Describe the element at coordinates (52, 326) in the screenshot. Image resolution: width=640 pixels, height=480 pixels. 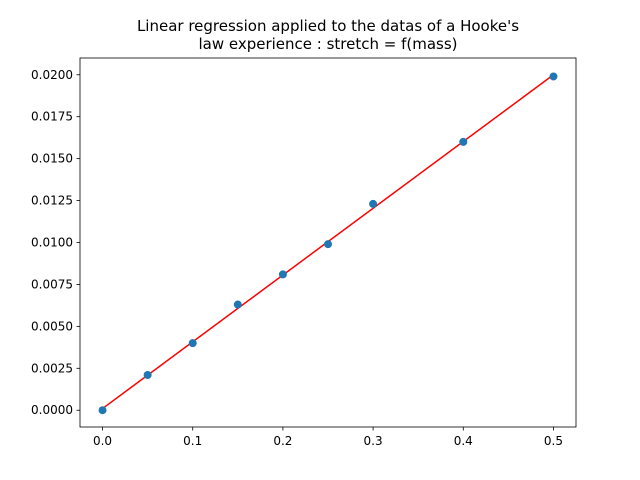
I see `y-tick-label: 0.0050` at that location.